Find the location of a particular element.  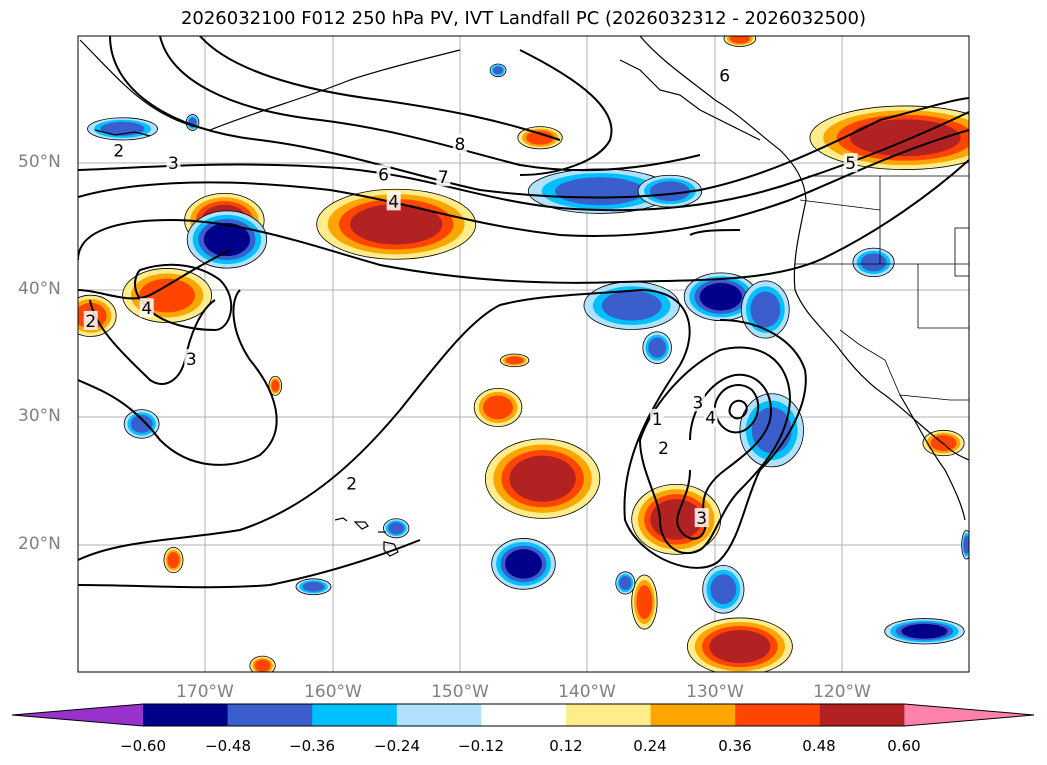

colorbar-tick-label: 0.48 is located at coordinates (819, 746).